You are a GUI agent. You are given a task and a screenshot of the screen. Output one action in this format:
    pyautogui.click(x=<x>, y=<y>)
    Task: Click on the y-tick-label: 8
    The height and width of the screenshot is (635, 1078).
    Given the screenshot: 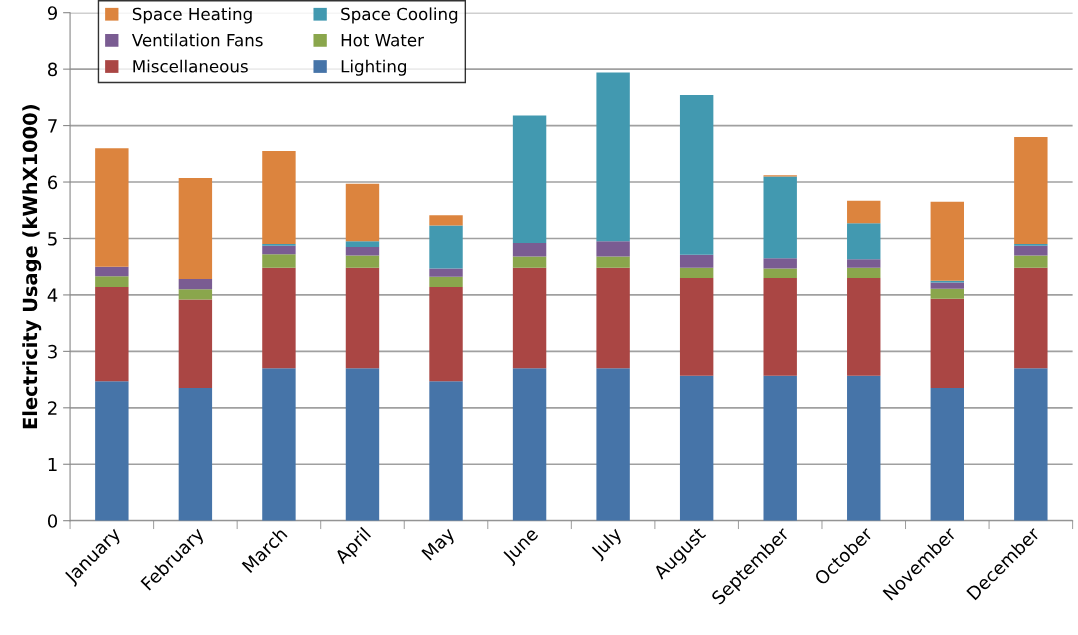 What is the action you would take?
    pyautogui.click(x=53, y=69)
    